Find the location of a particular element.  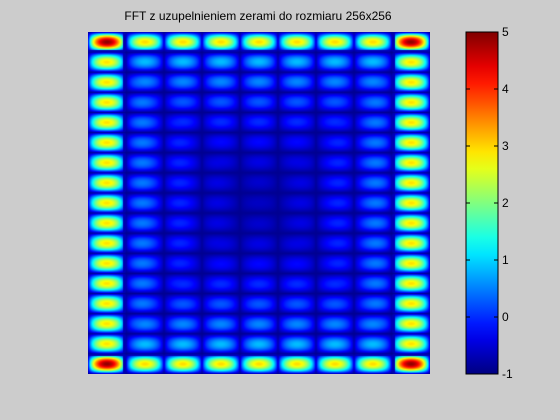

colorbar-gradient is located at coordinates (482, 203).